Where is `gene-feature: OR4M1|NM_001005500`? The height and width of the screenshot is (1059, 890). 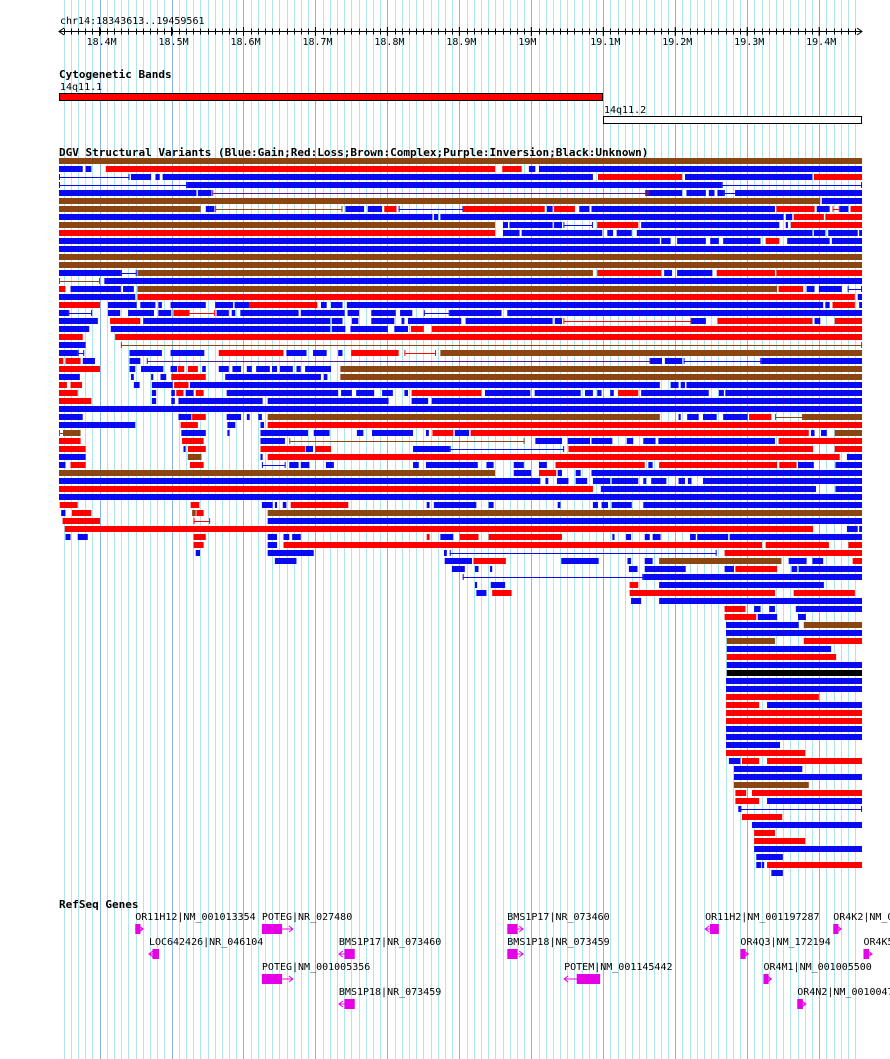 gene-feature: OR4M1|NM_001005500 is located at coordinates (817, 973).